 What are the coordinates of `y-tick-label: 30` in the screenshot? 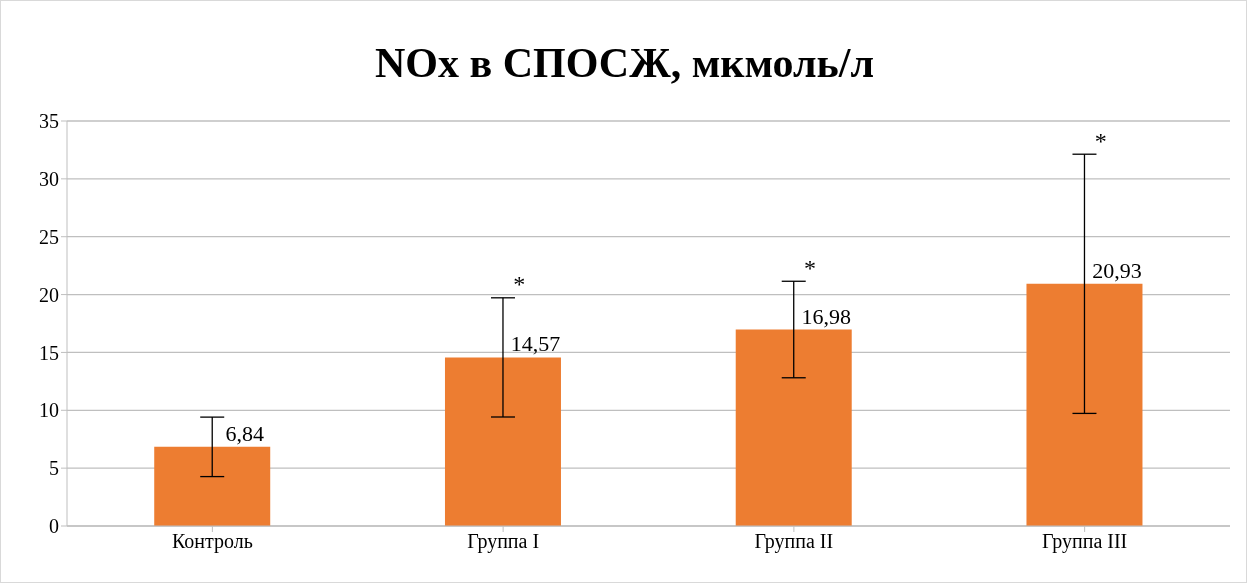 It's located at (49, 178).